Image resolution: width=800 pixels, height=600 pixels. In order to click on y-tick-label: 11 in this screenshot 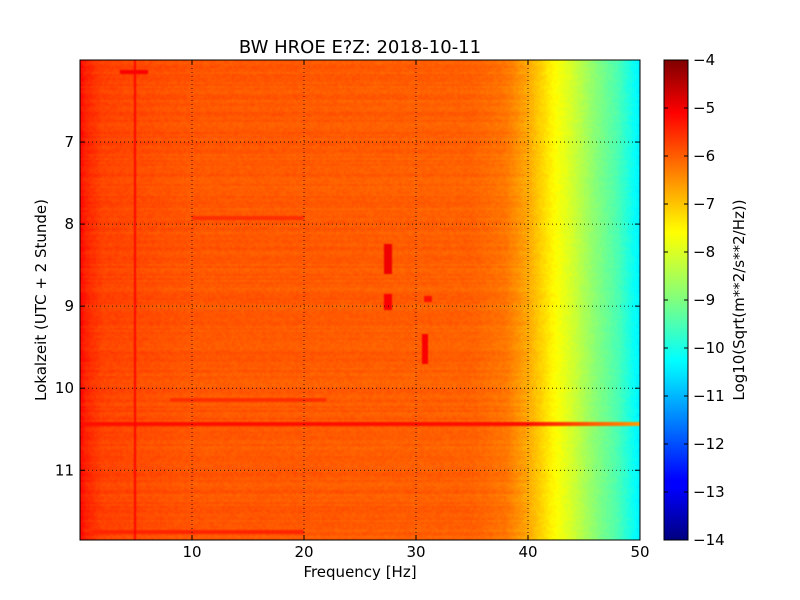, I will do `click(64, 470)`.